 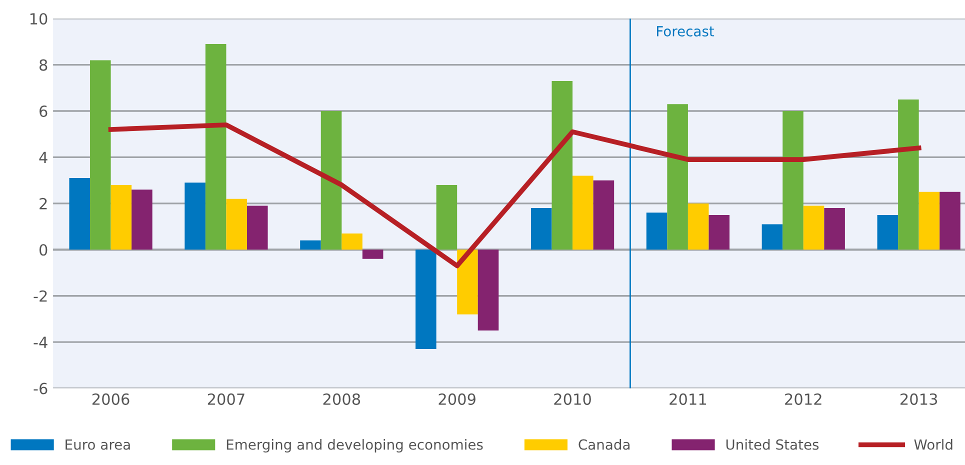 What do you see at coordinates (685, 31) in the screenshot?
I see `ref-line-label: Forecast` at bounding box center [685, 31].